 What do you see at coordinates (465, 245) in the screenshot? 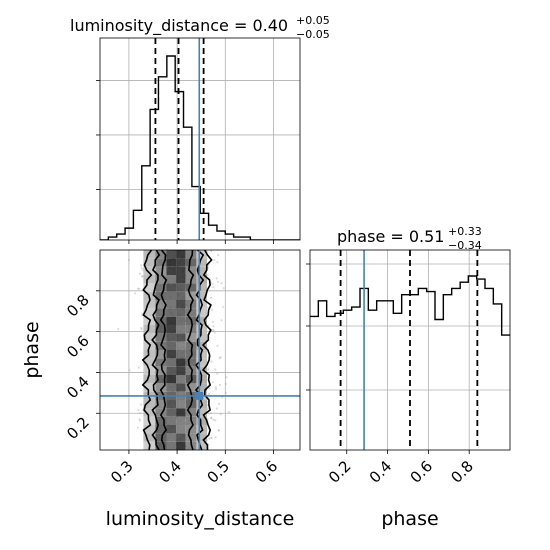
I see `phase-title-minus: −0.34` at bounding box center [465, 245].